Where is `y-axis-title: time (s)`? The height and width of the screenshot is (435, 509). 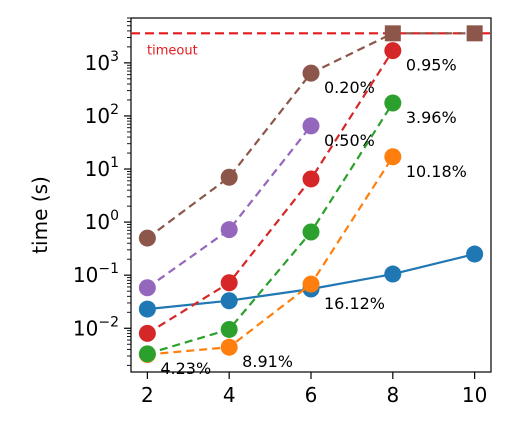
y-axis-title: time (s) is located at coordinates (40, 215).